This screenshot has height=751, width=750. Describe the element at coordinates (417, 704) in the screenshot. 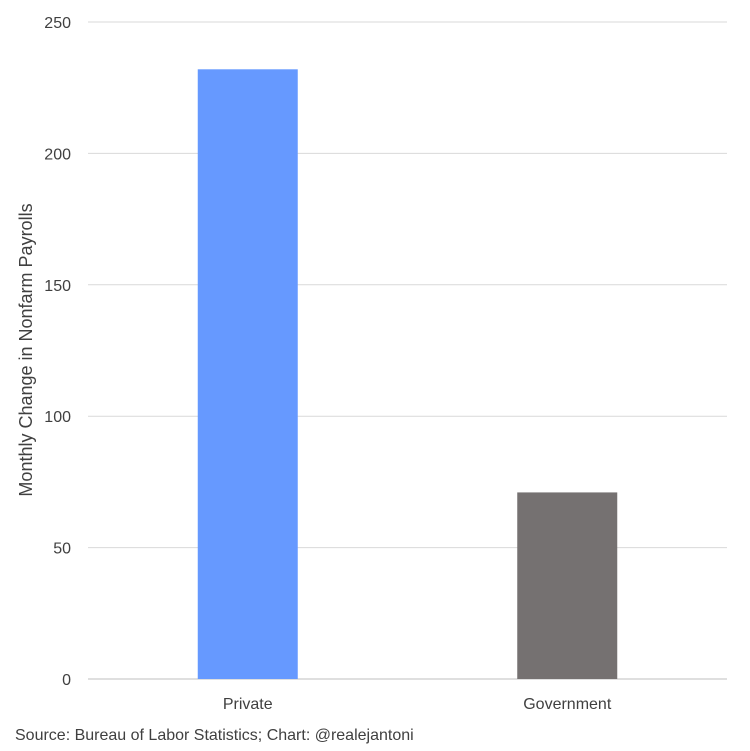

I see `x-axis-categories: Private Government` at that location.